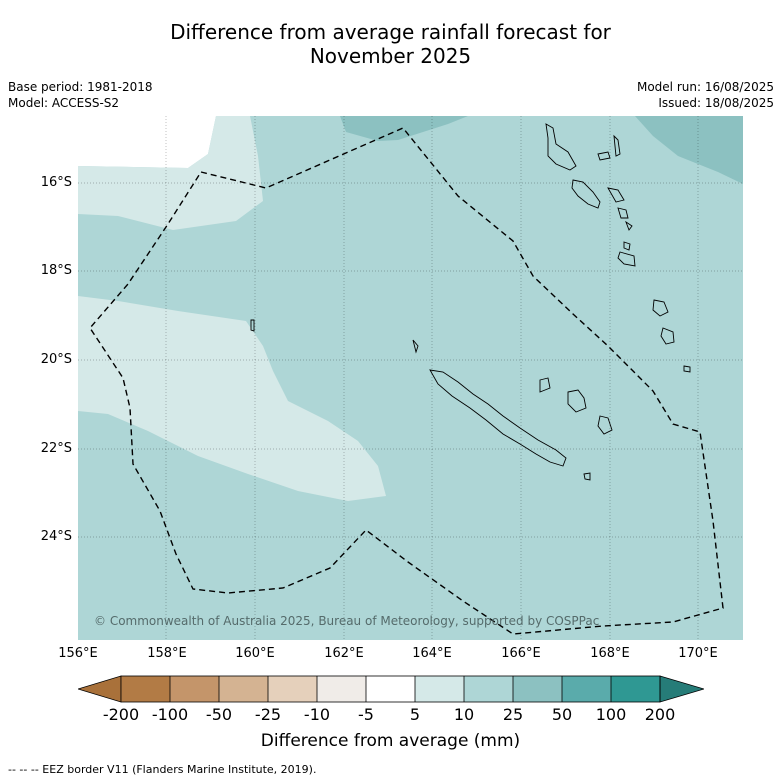 The image size is (781, 781). Describe the element at coordinates (268, 714) in the screenshot. I see `colorbar-tick: -25` at that location.